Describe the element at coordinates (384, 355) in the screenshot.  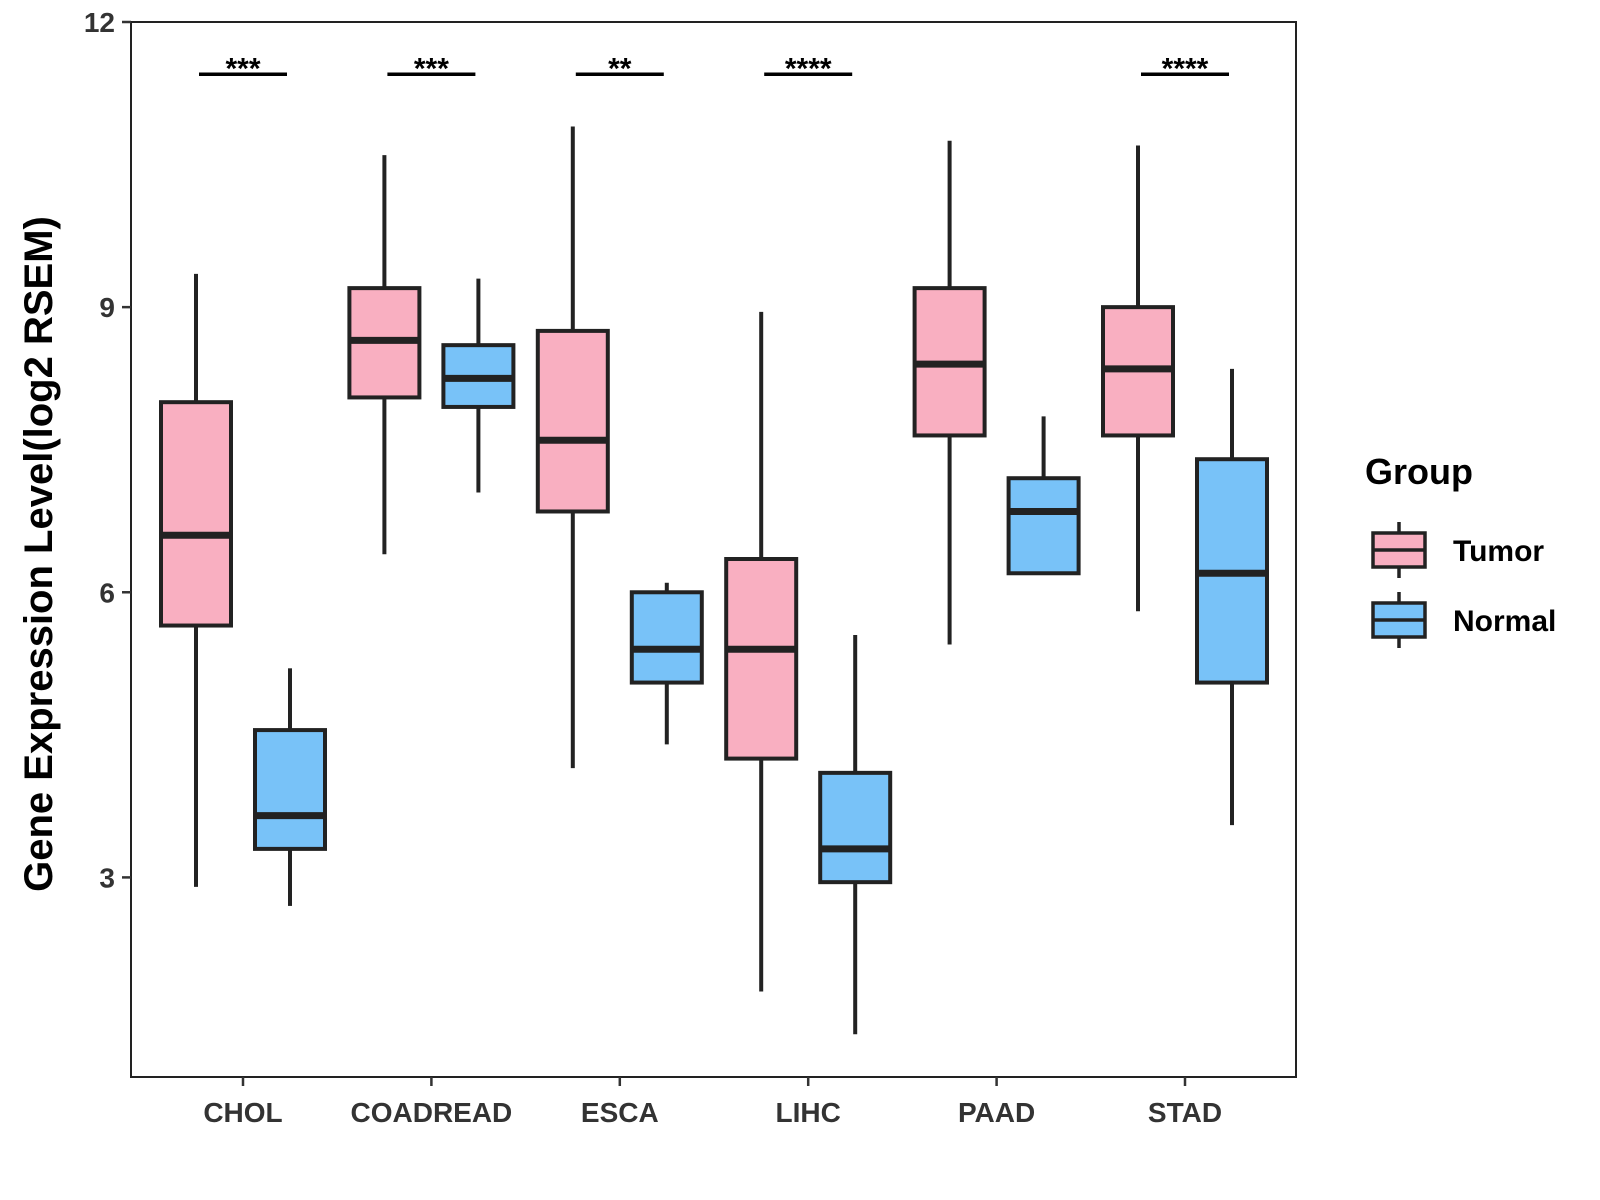
I see `box-tumor-coadread` at that location.